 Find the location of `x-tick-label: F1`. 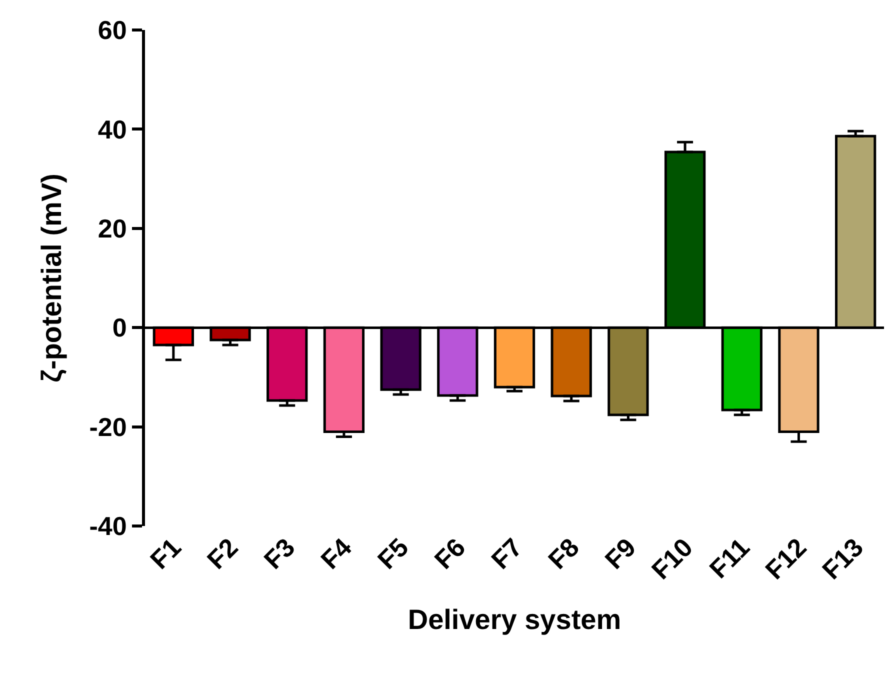

x-tick-label: F1 is located at coordinates (165, 553).